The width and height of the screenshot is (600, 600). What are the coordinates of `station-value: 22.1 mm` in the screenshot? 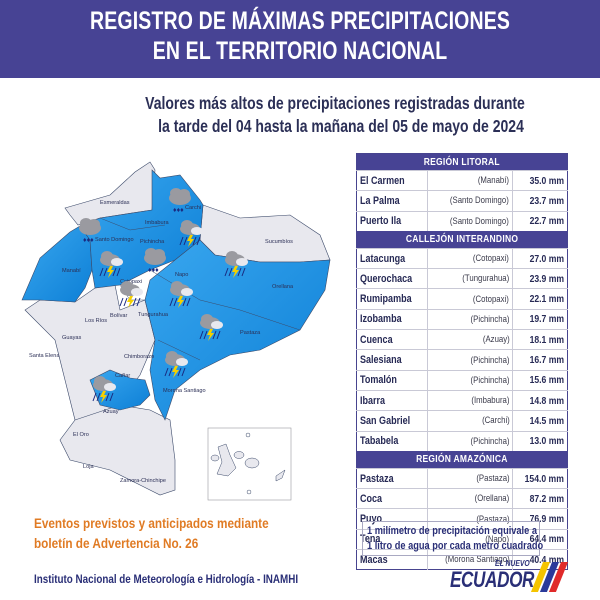 It's located at (547, 299).